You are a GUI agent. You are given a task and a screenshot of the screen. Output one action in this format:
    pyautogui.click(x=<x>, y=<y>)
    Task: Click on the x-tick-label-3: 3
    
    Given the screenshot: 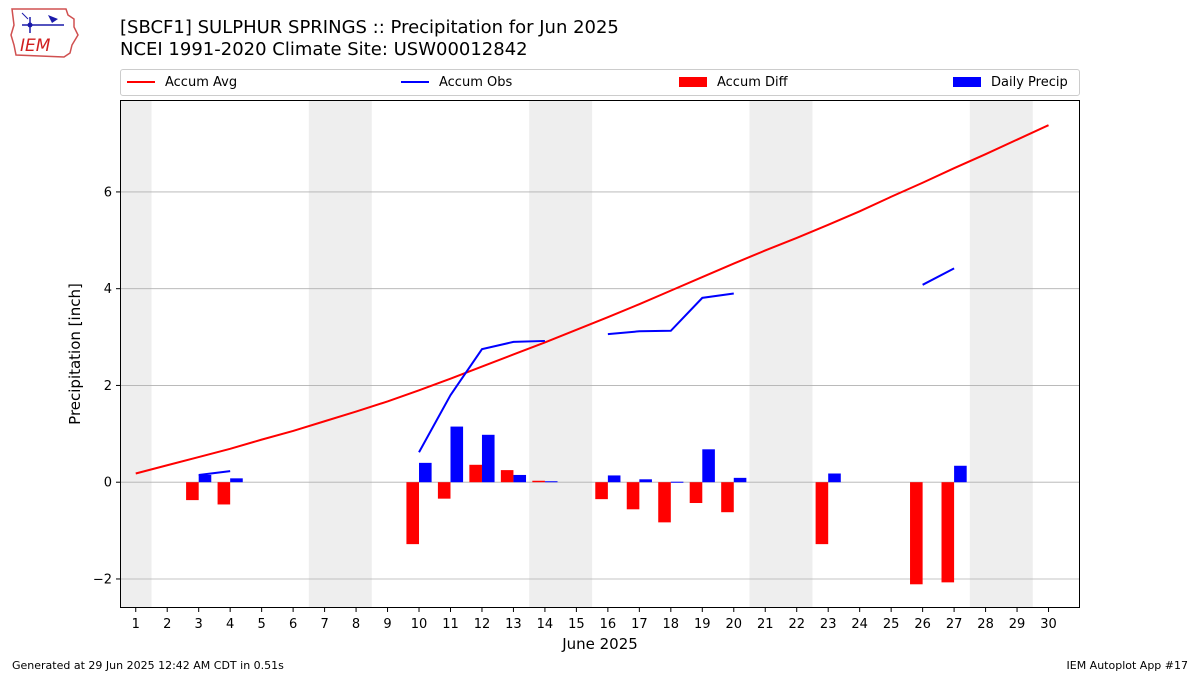 What is the action you would take?
    pyautogui.click(x=199, y=624)
    